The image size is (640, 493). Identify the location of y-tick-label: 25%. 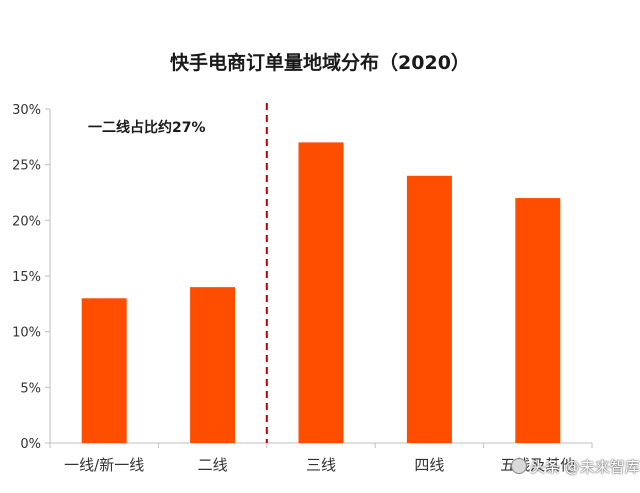
(26, 166).